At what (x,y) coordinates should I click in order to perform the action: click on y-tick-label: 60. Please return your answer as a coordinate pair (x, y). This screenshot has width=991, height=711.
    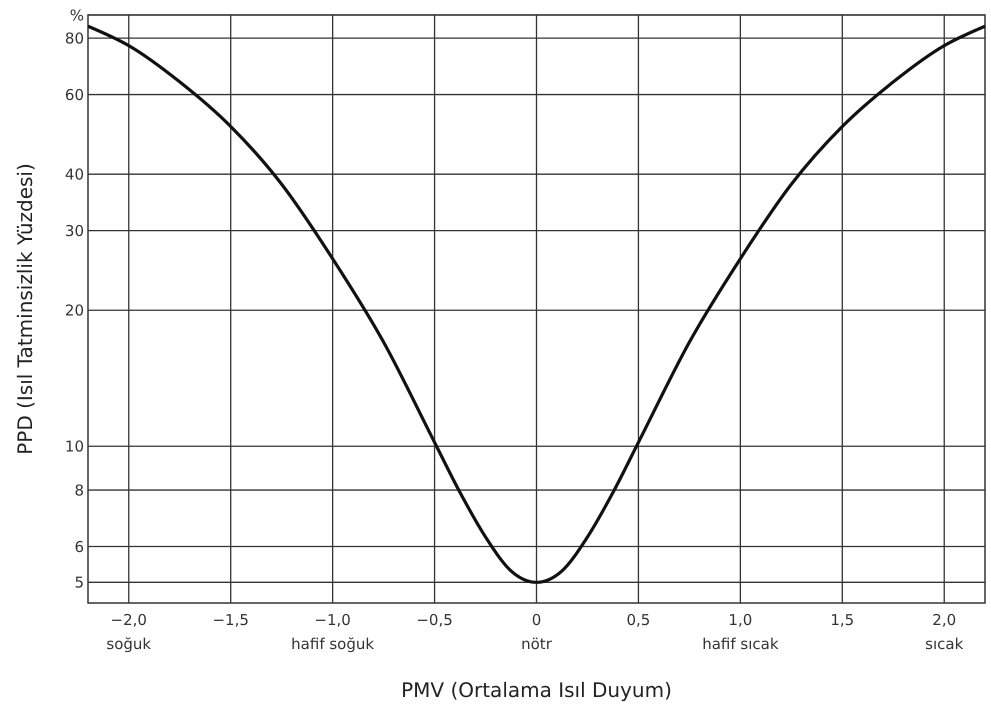
    Looking at the image, I should click on (74, 95).